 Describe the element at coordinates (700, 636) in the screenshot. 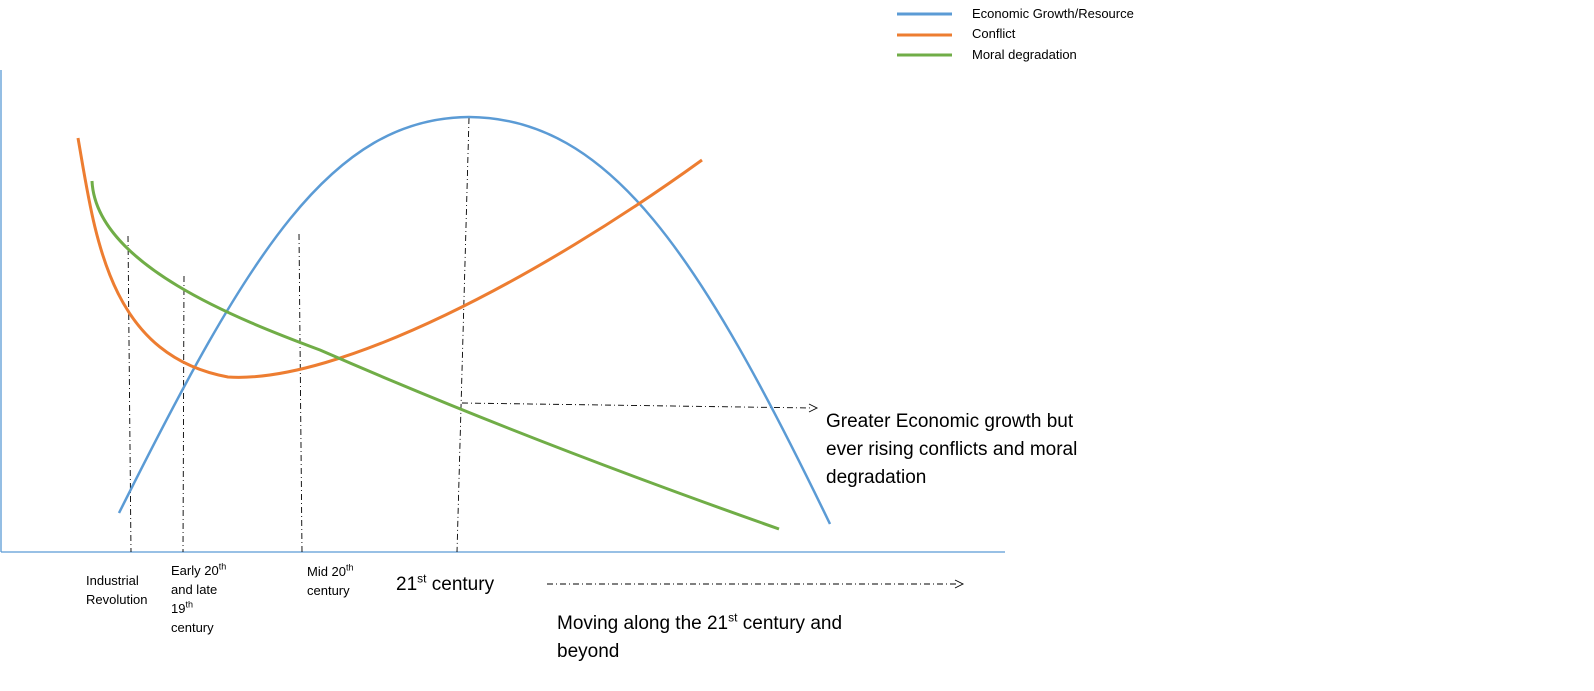

I see `label-moving-along: Moving along the 21st century and beyond` at that location.